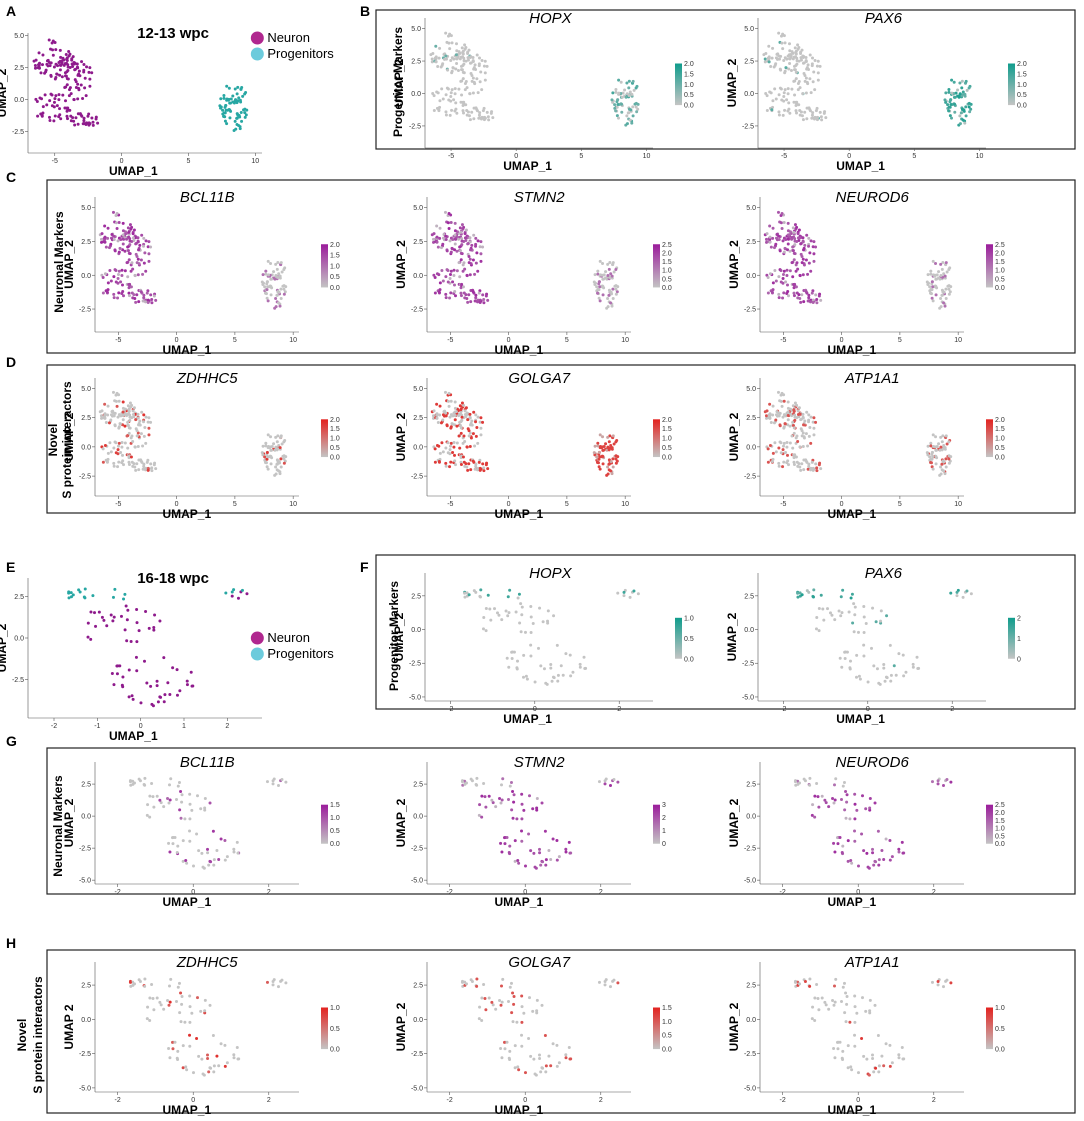 The height and width of the screenshot is (1121, 1084). I want to click on colorbar-tick-label: 0.5, so click(667, 279).